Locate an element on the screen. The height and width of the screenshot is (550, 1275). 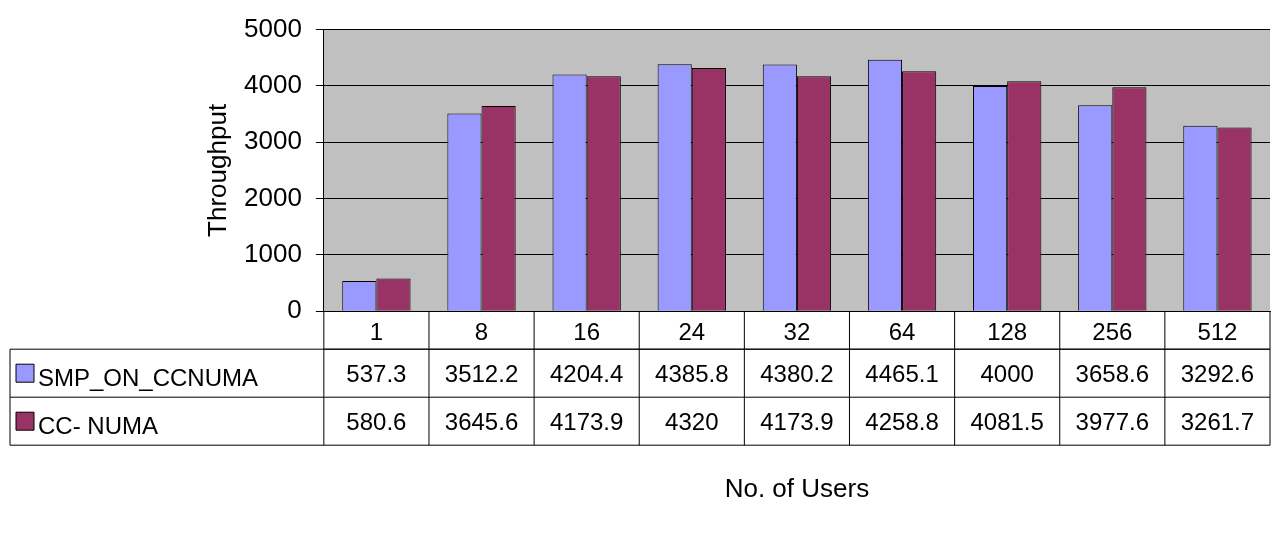
legend-label: CC- NUMA is located at coordinates (98, 425).